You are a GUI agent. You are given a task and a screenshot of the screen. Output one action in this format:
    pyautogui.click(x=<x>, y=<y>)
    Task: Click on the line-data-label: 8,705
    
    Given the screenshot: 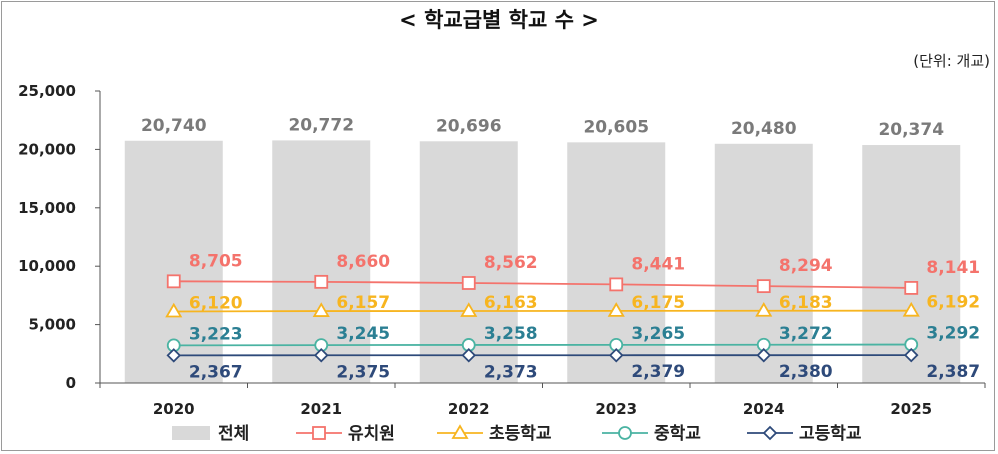 What is the action you would take?
    pyautogui.click(x=216, y=261)
    